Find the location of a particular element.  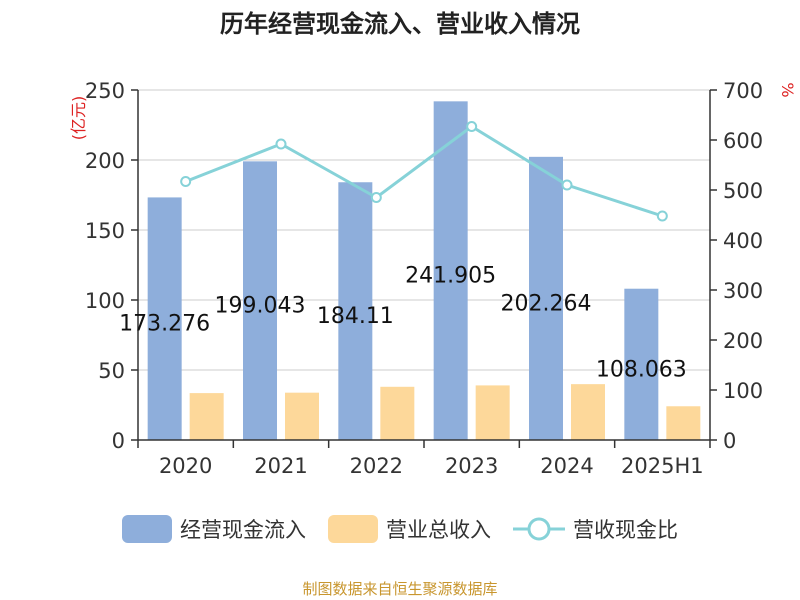

y-right-tick-label: 200 is located at coordinates (743, 341).